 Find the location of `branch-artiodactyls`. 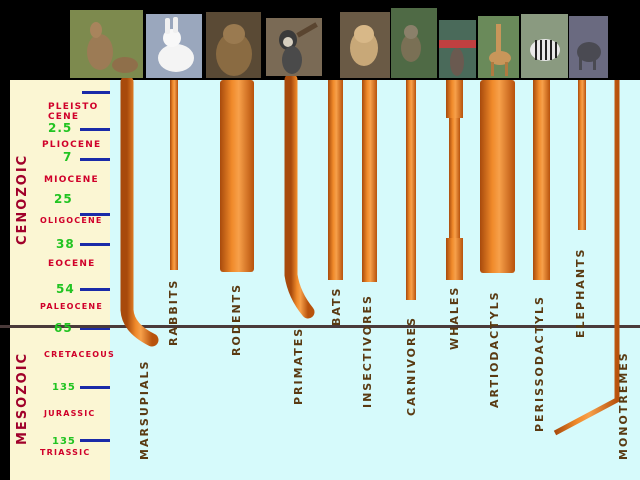

branch-artiodactyls is located at coordinates (497, 176).